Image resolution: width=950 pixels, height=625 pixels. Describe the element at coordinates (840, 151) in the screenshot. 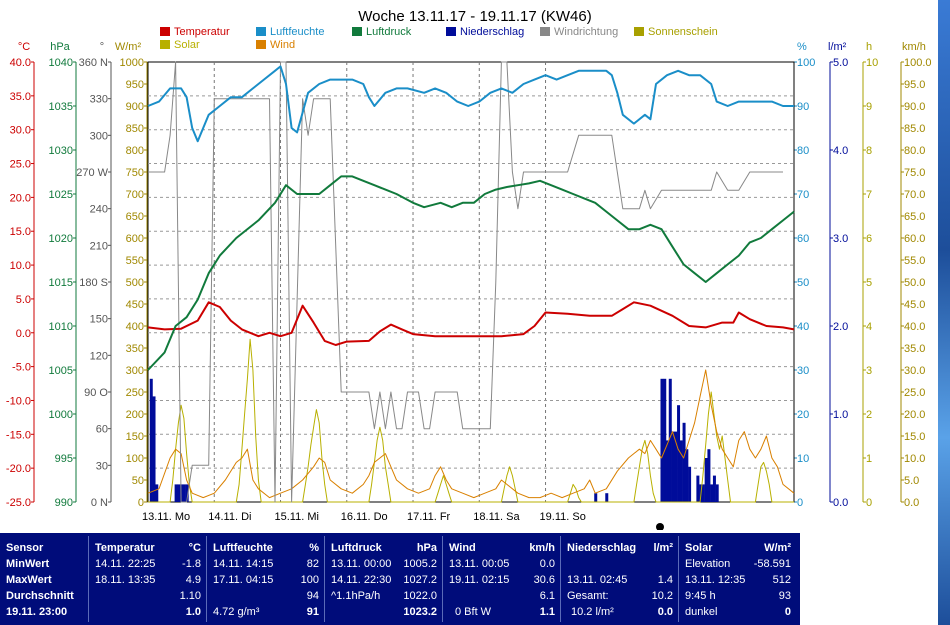

I see `axis-tick-label: 4.0` at that location.